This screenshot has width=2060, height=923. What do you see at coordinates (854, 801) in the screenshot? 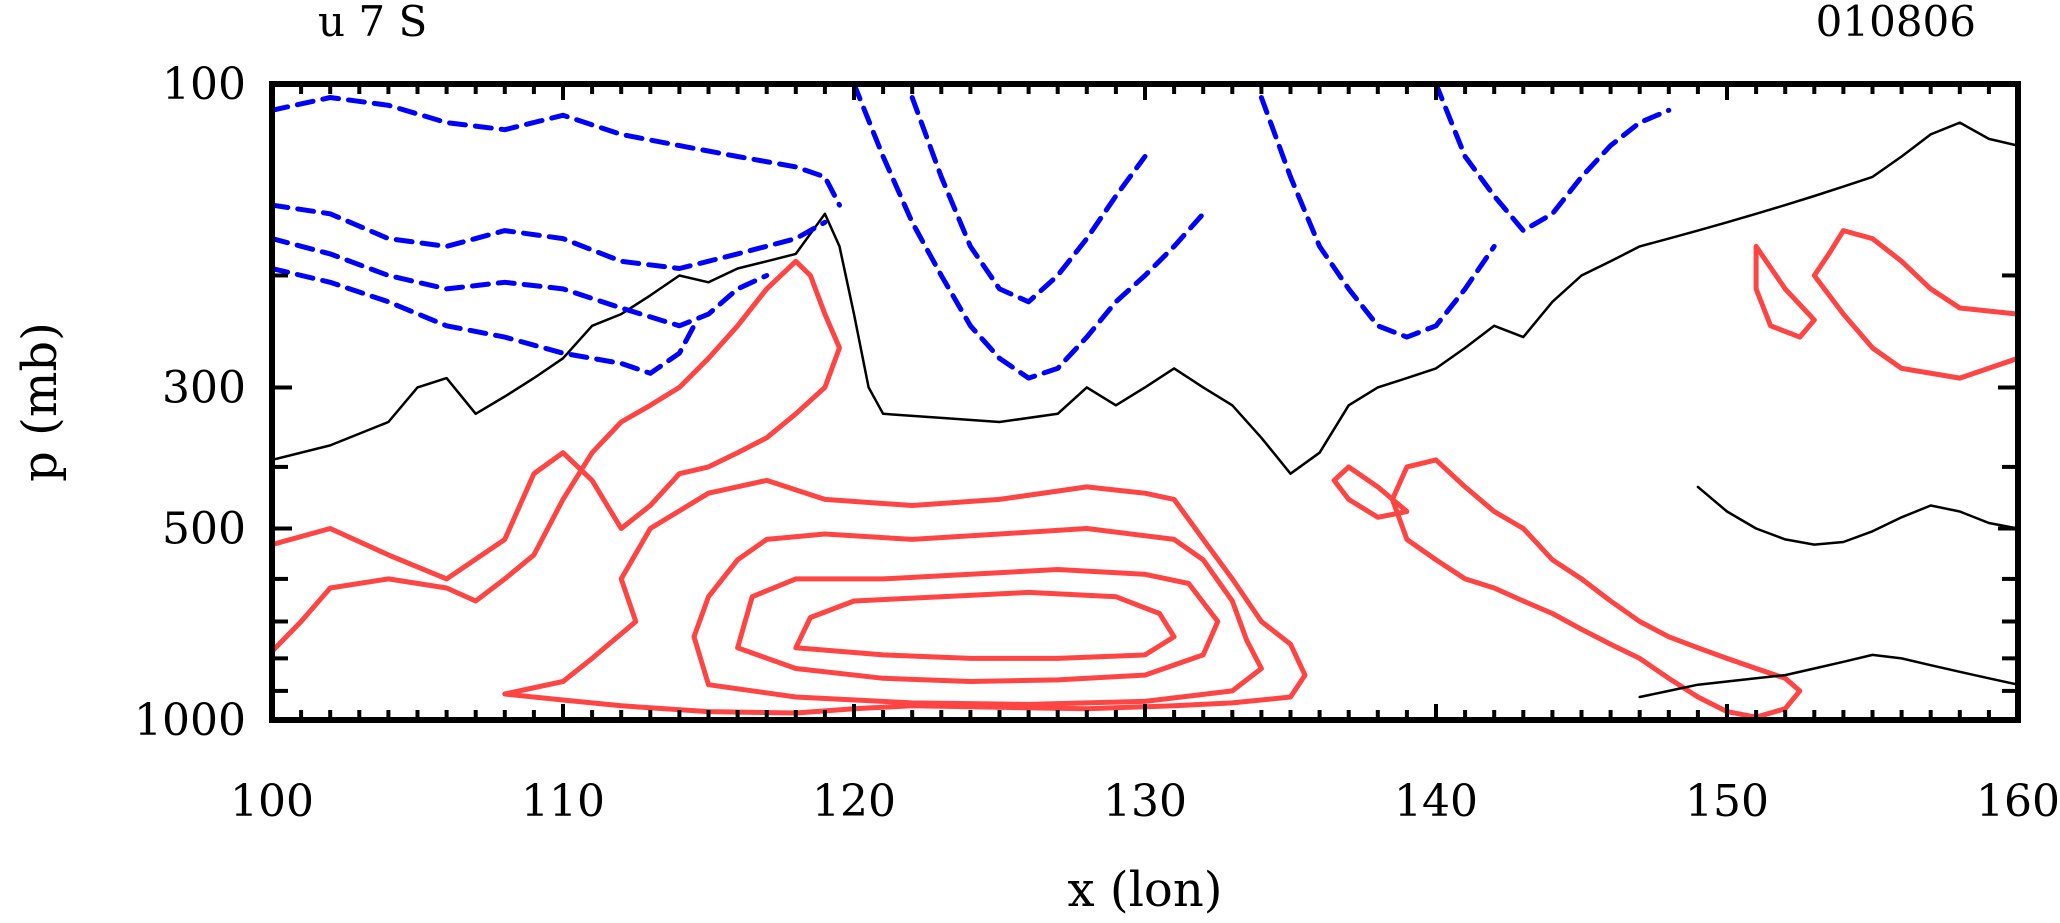
I see `x-tick-label: 120` at bounding box center [854, 801].